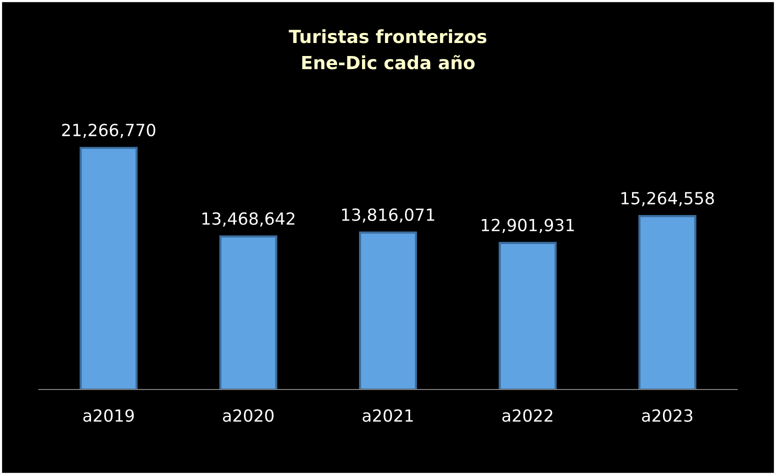 This screenshot has height=475, width=776. What do you see at coordinates (387, 36) in the screenshot?
I see `chart-title: Turistas fronterizos` at bounding box center [387, 36].